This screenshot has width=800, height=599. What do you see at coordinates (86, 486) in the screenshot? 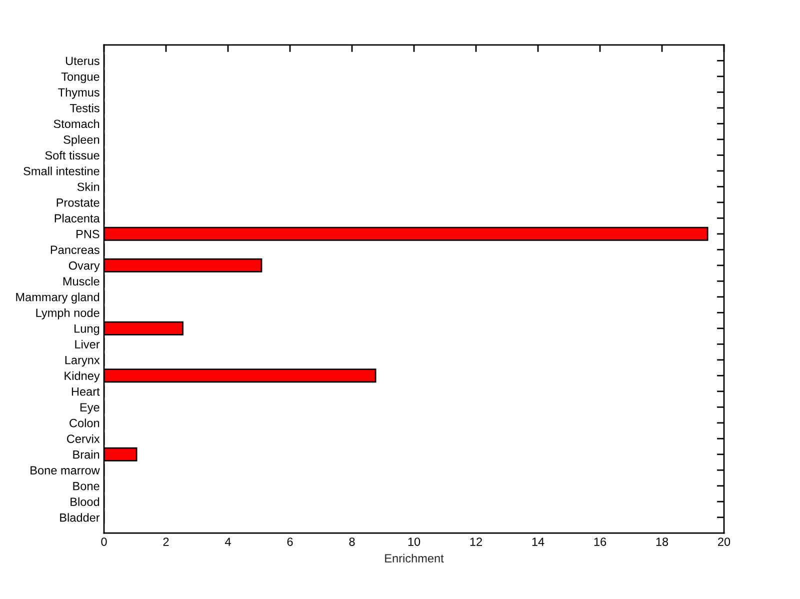
I see `y-tick-label: Bone` at bounding box center [86, 486].